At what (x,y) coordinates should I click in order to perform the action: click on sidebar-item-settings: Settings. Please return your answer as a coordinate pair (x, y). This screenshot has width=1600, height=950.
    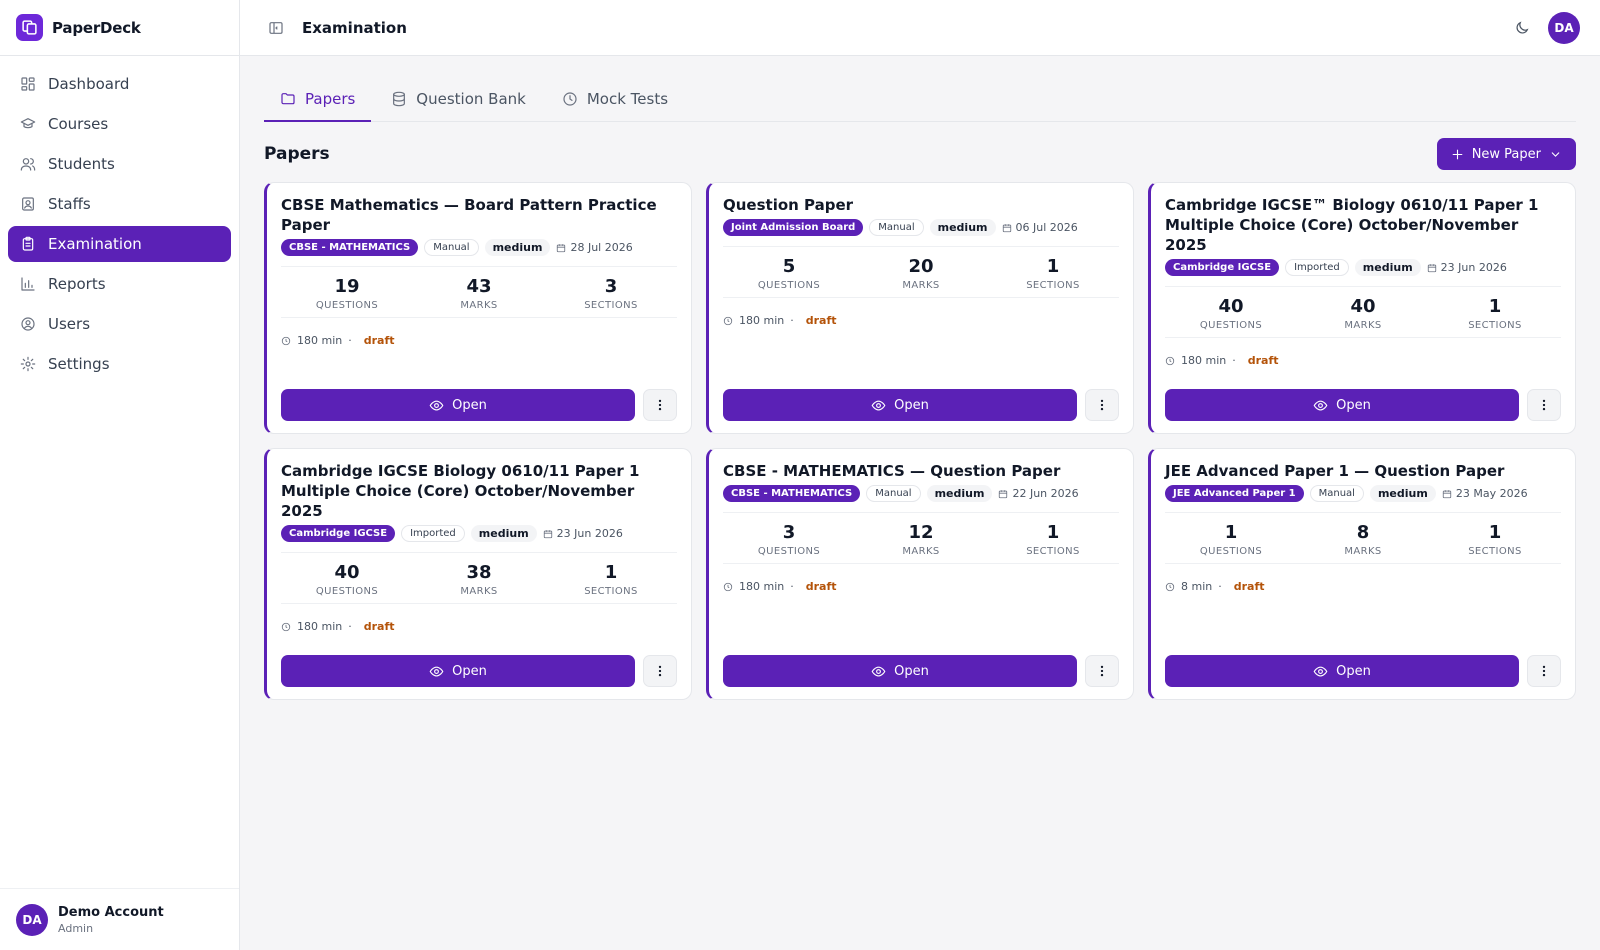
    Looking at the image, I should click on (119, 364).